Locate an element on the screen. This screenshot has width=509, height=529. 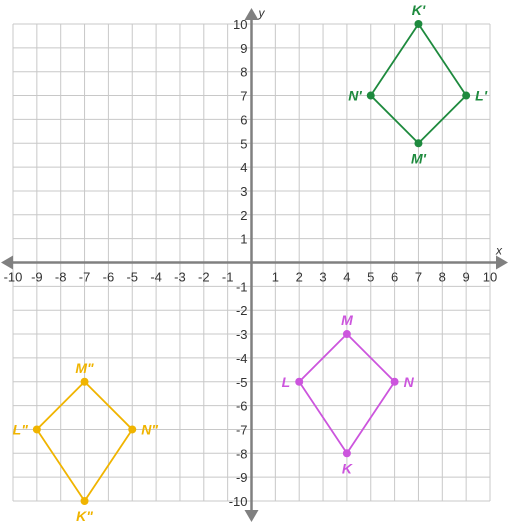
x-tick-label: -8 is located at coordinates (61, 277).